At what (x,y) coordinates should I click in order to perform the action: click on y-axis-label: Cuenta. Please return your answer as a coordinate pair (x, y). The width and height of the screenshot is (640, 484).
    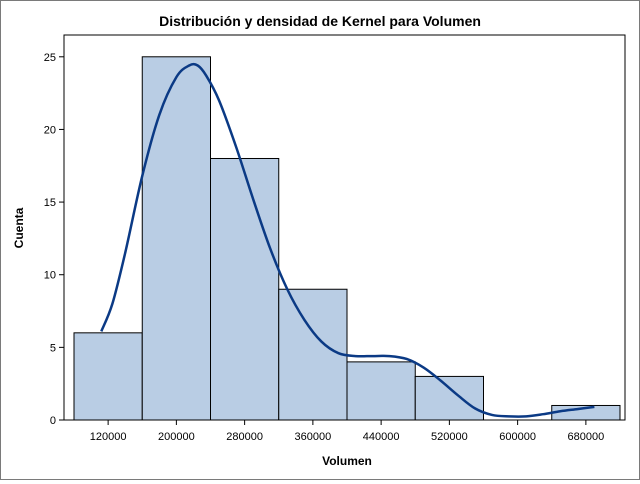
    Looking at the image, I should click on (19, 227).